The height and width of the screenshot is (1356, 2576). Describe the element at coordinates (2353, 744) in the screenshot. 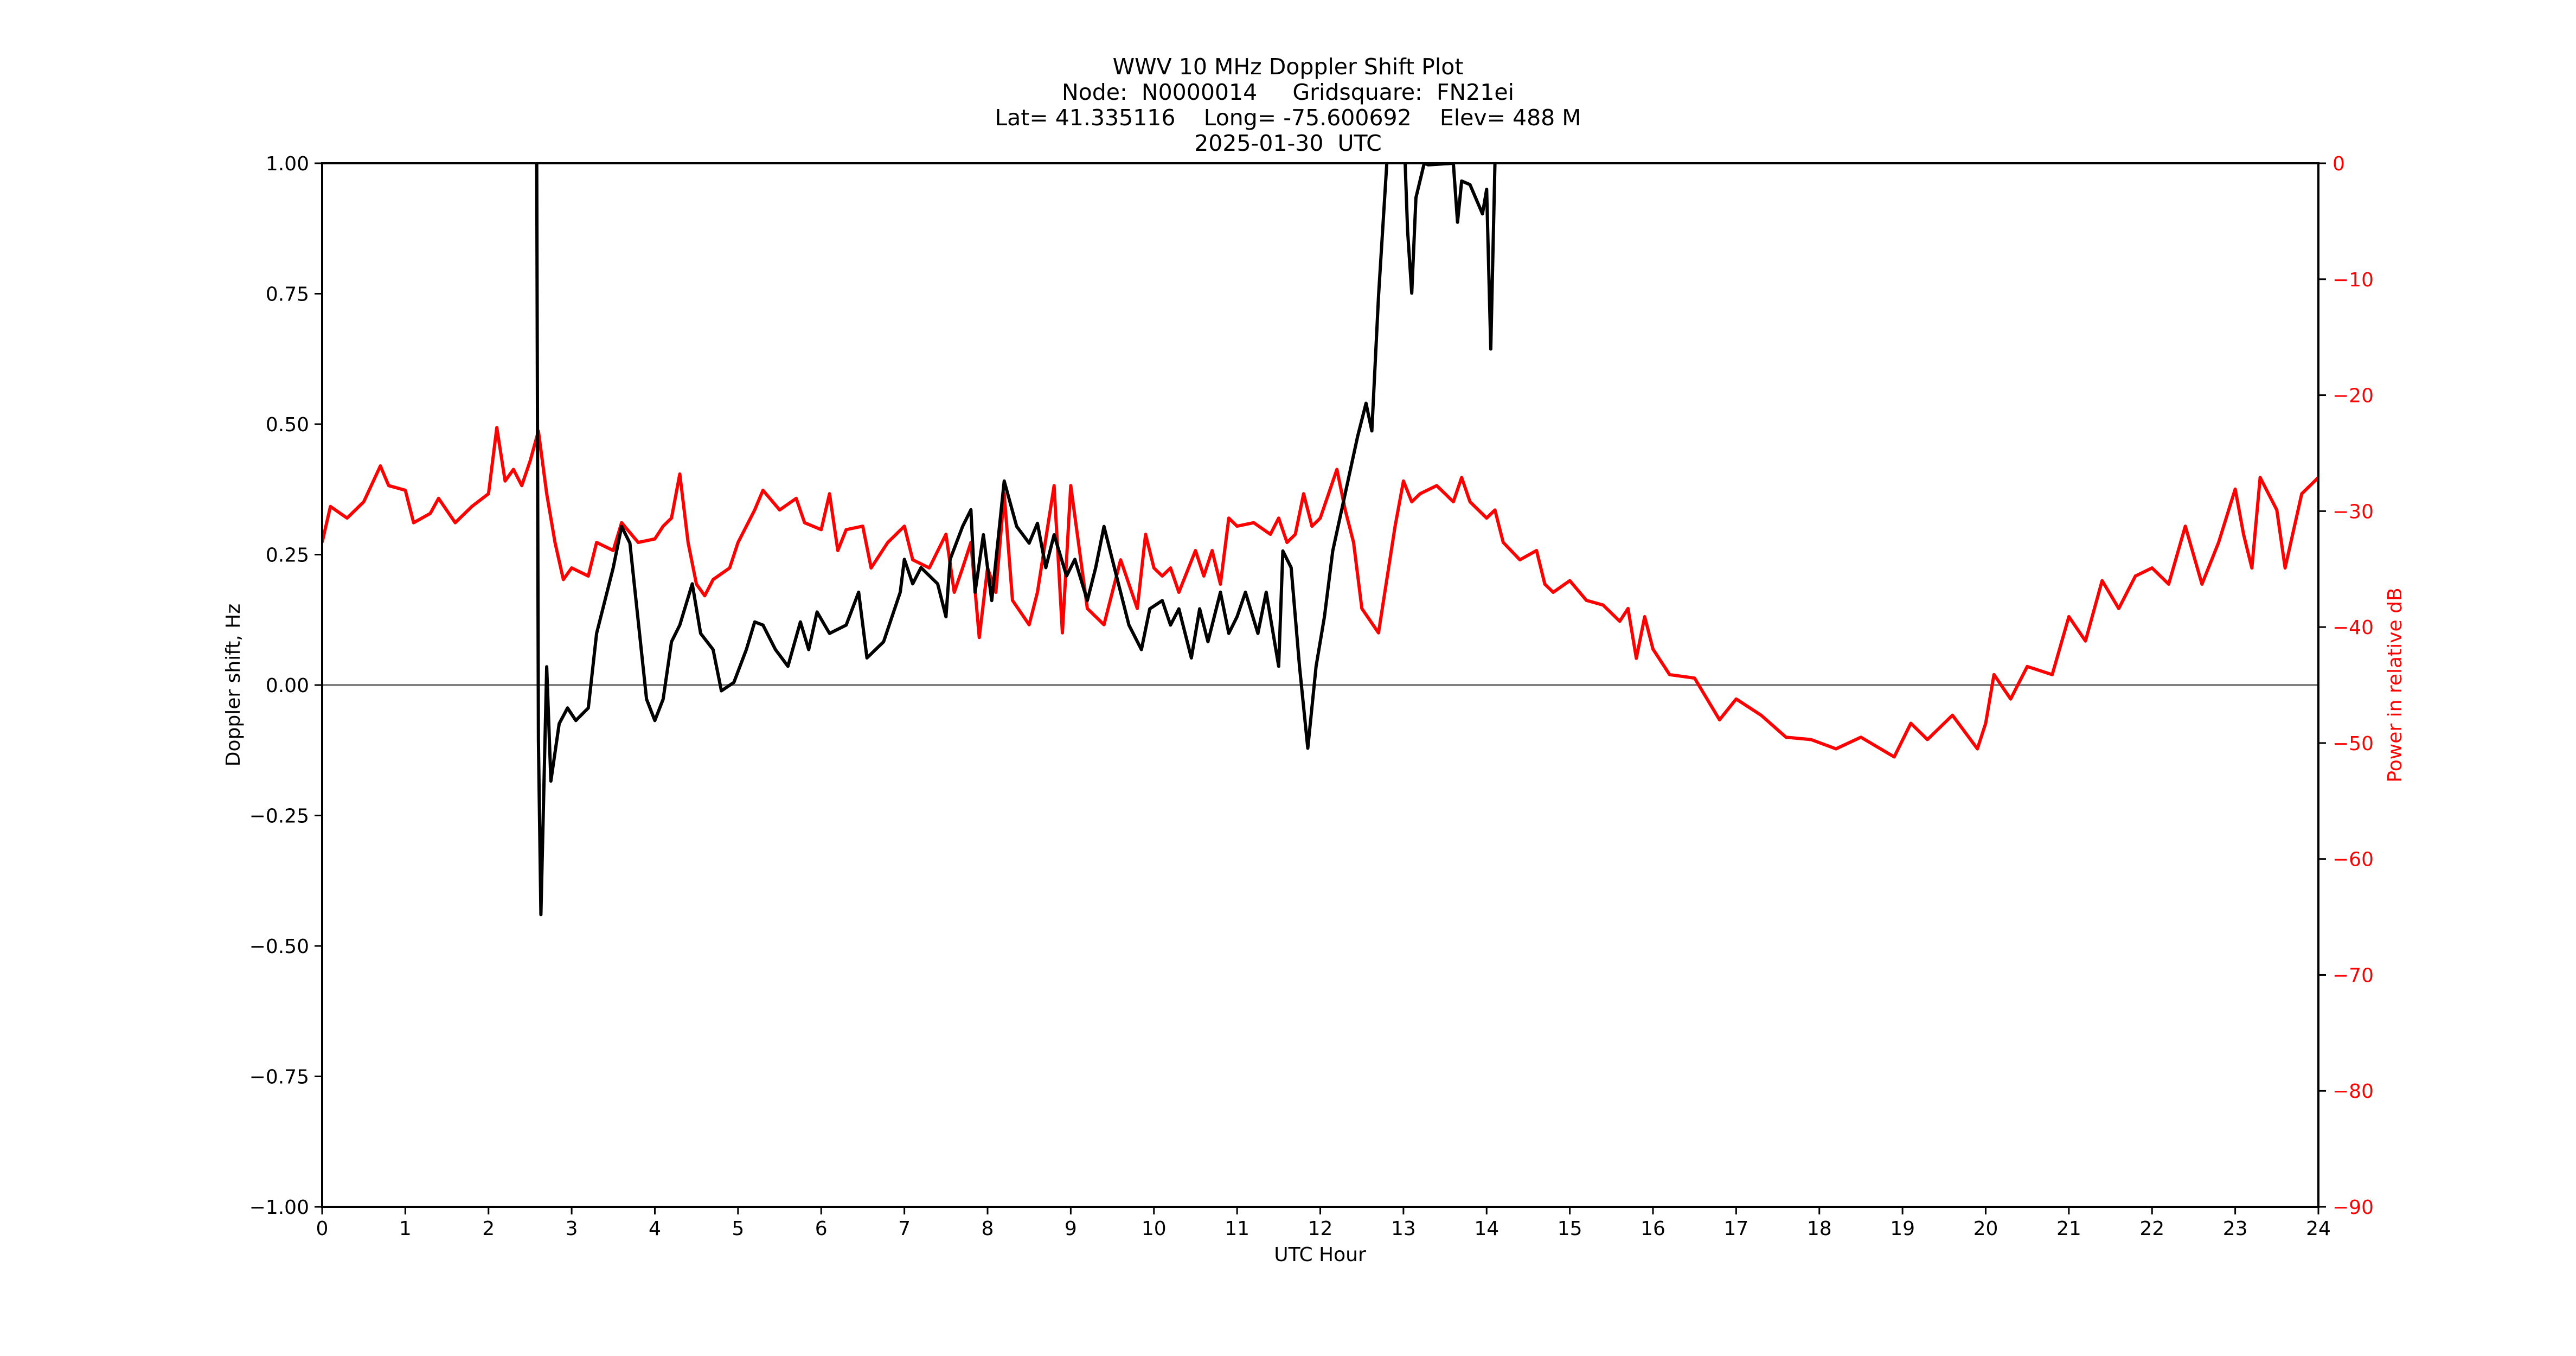

I see `y2-tick-label: −50` at that location.